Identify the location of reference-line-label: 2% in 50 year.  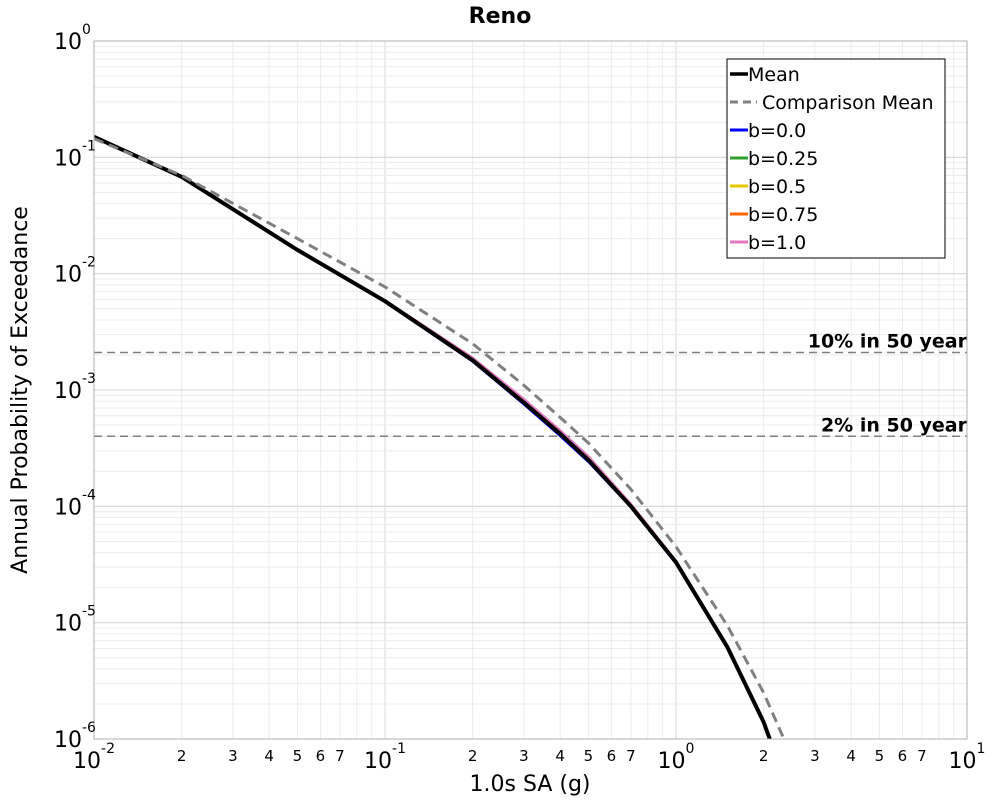
(894, 425).